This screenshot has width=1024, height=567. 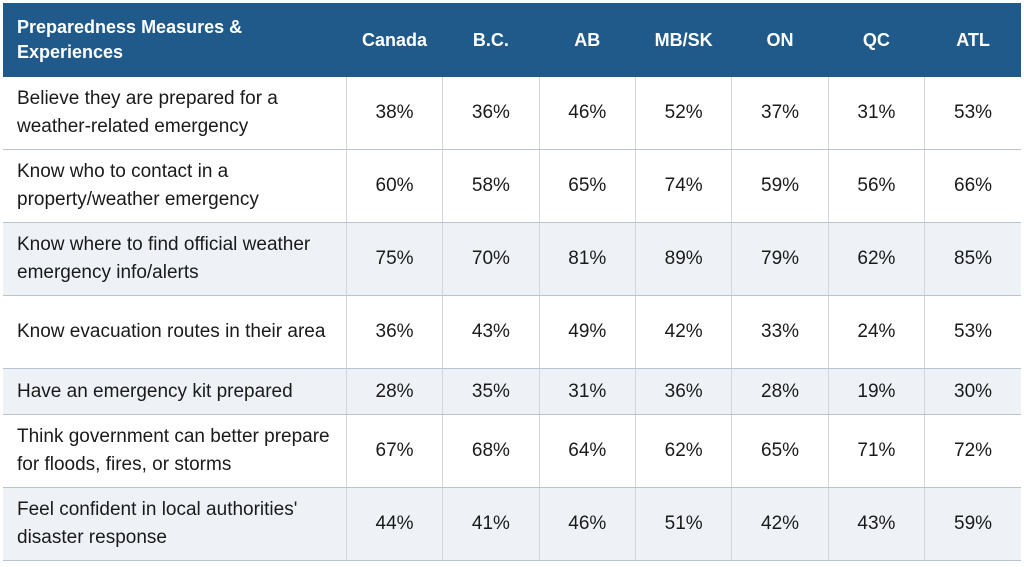 I want to click on cell-value: 30%, so click(x=972, y=391).